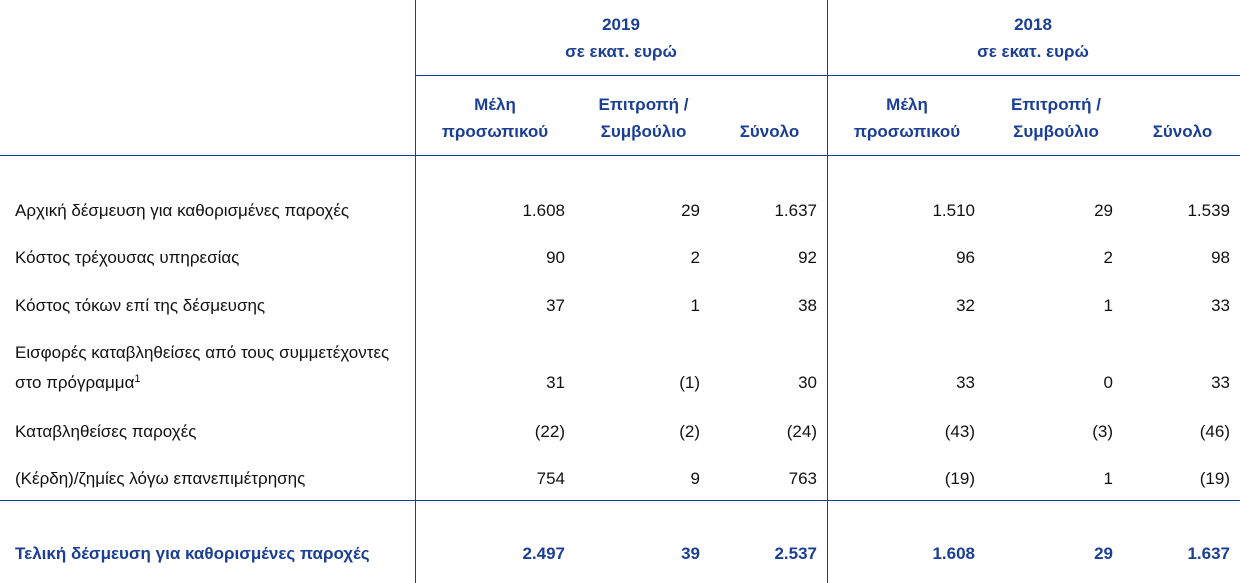 The image size is (1240, 583). What do you see at coordinates (550, 478) in the screenshot?
I see `cell-value: 754` at bounding box center [550, 478].